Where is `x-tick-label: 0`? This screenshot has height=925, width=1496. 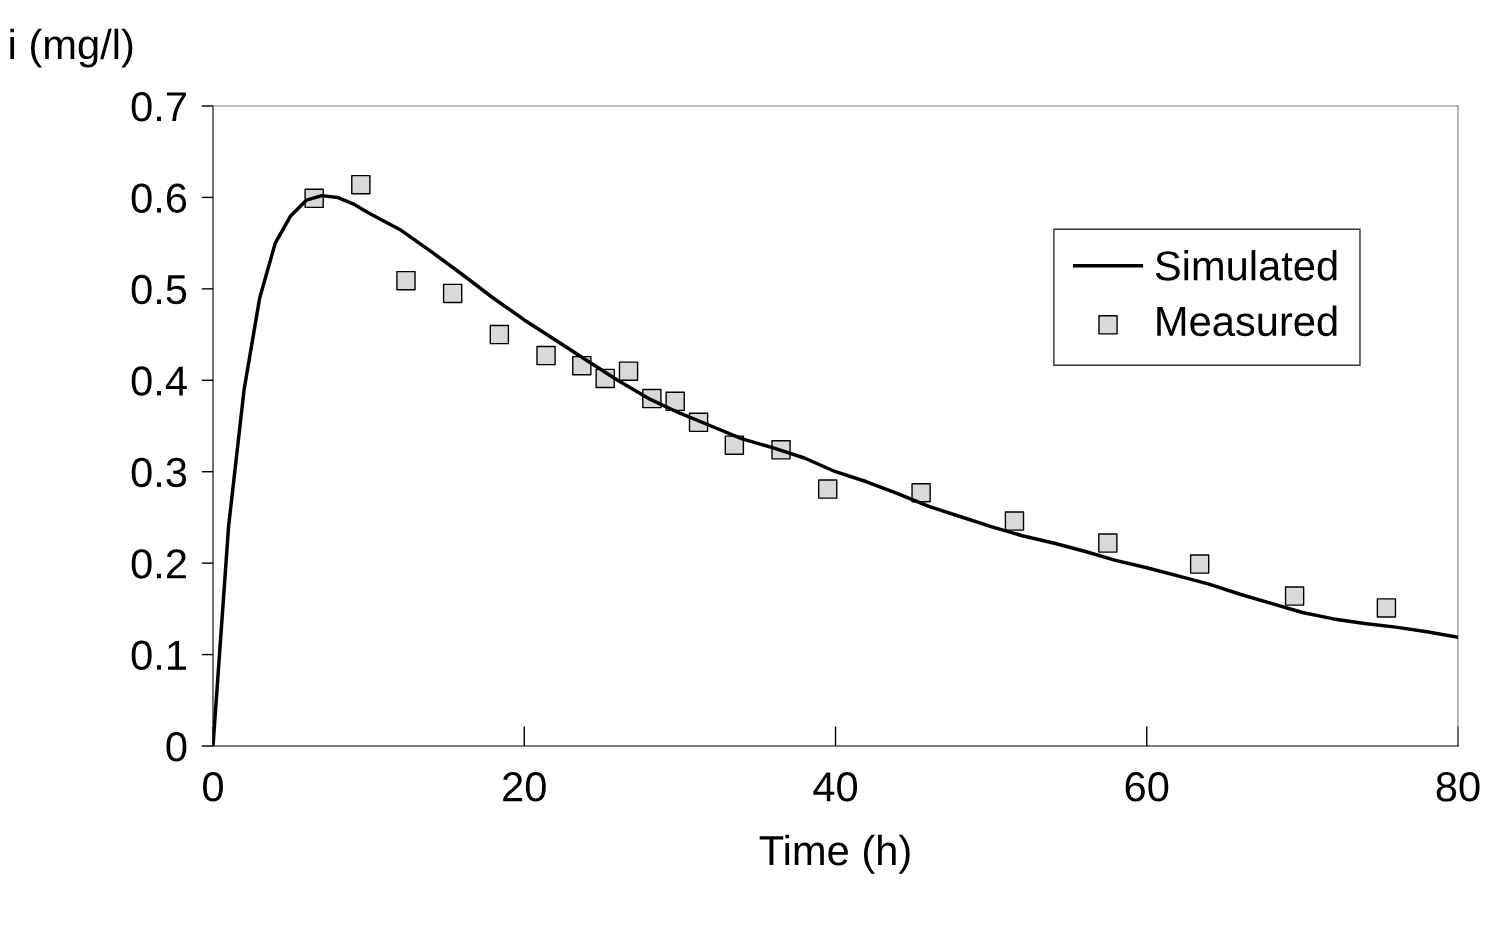 x-tick-label: 0 is located at coordinates (213, 787).